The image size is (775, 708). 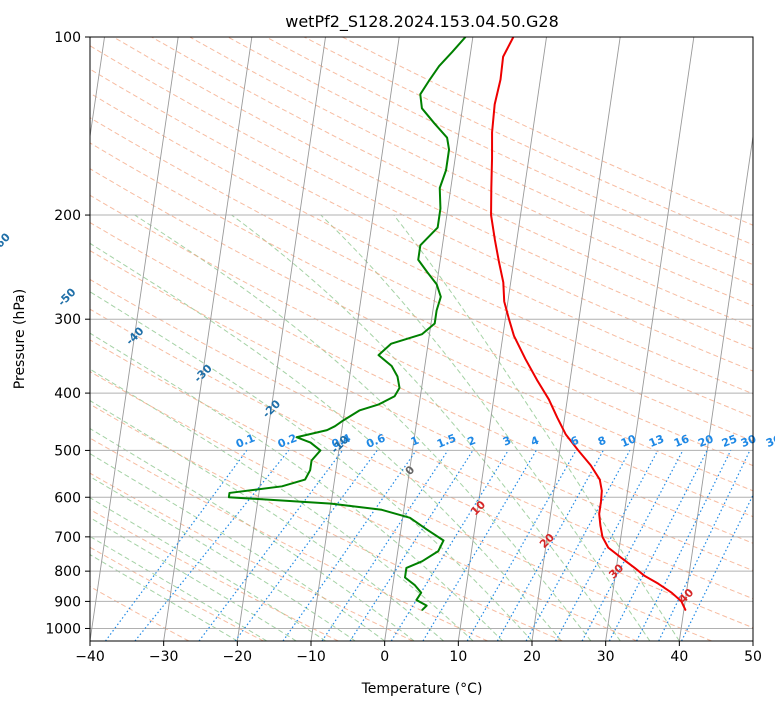 What do you see at coordinates (67, 216) in the screenshot?
I see `y-tick-label: 200` at bounding box center [67, 216].